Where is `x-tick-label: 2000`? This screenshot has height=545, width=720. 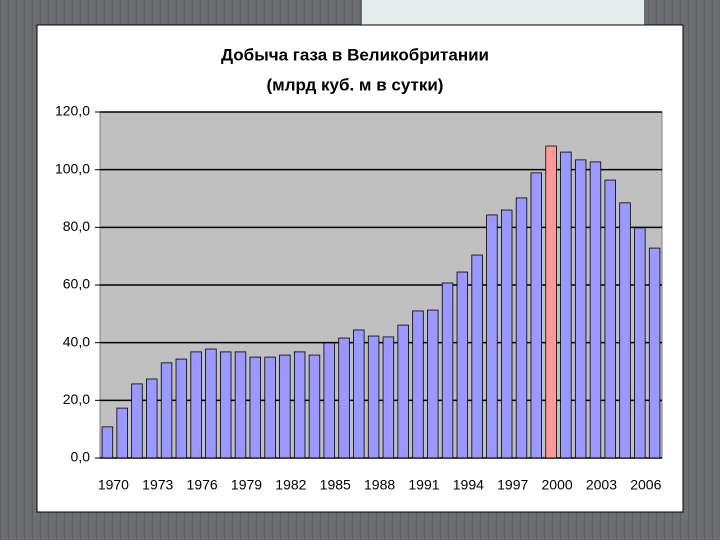
x-tick-label: 2000 is located at coordinates (557, 485).